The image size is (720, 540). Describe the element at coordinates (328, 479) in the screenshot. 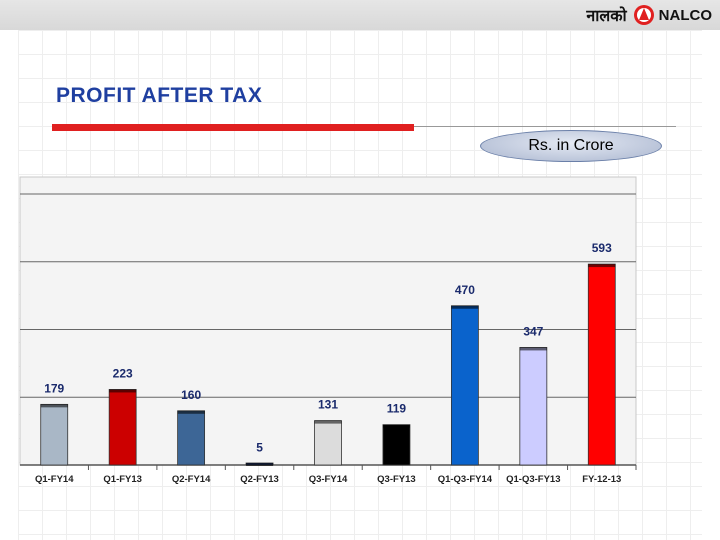

I see `x-tick-label: Q3-FY14` at that location.